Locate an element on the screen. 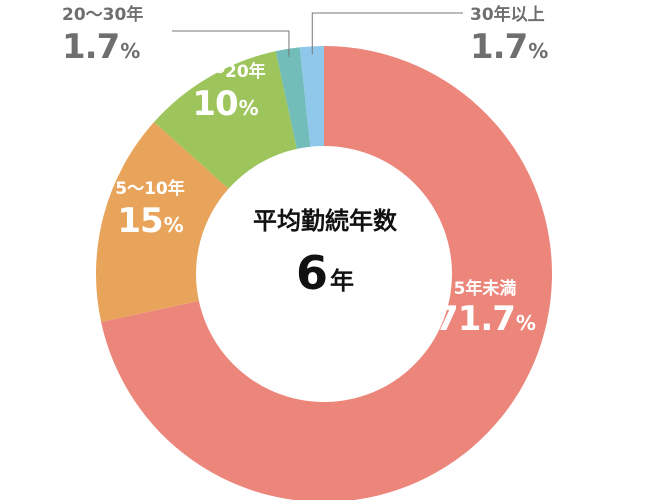 The width and height of the screenshot is (650, 500). slice-label-20-30: 20～30年 1.7% is located at coordinates (117, 36).